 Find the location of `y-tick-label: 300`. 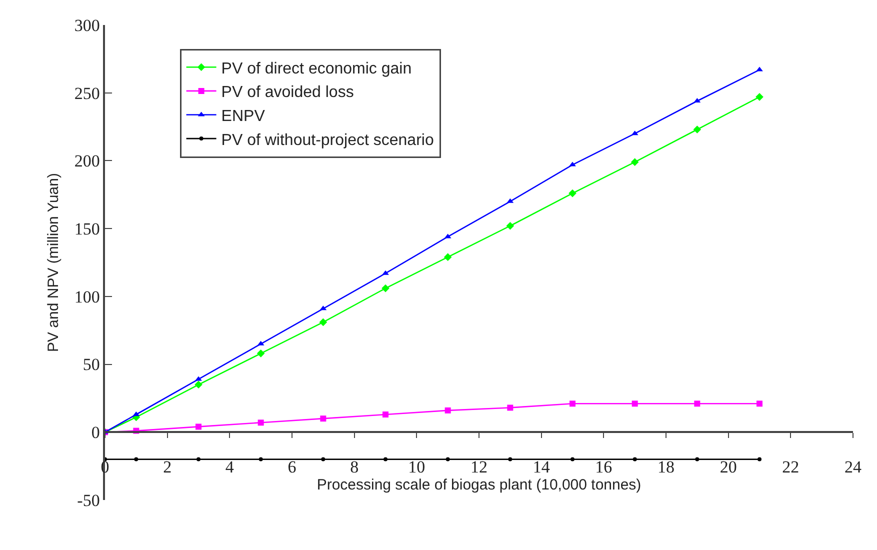

y-tick-label: 300 is located at coordinates (87, 25).